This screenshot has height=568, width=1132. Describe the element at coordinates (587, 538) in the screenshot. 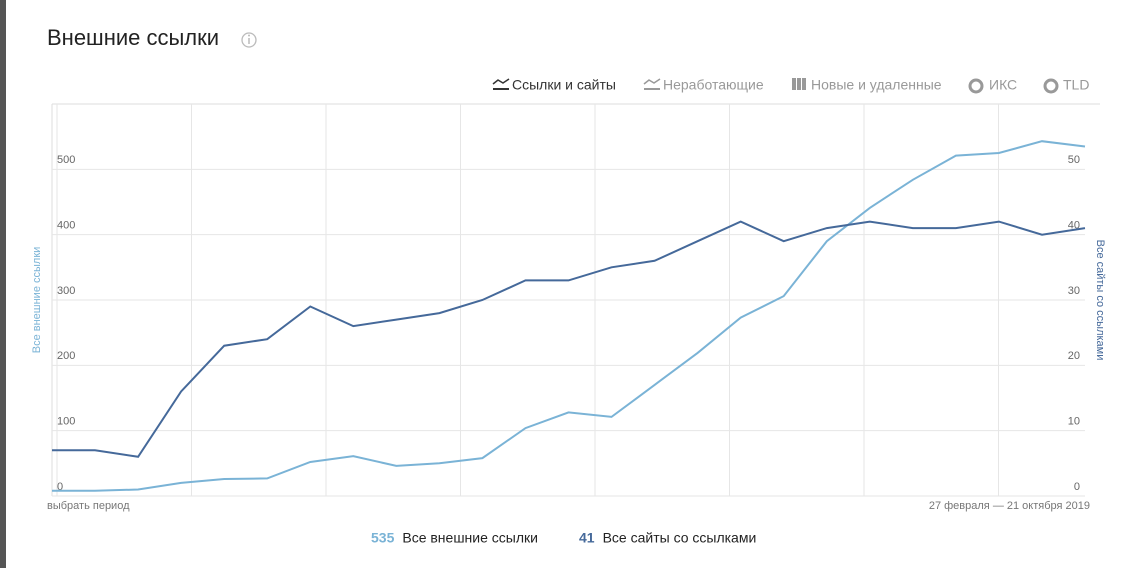

I see `legend-value: 41` at that location.